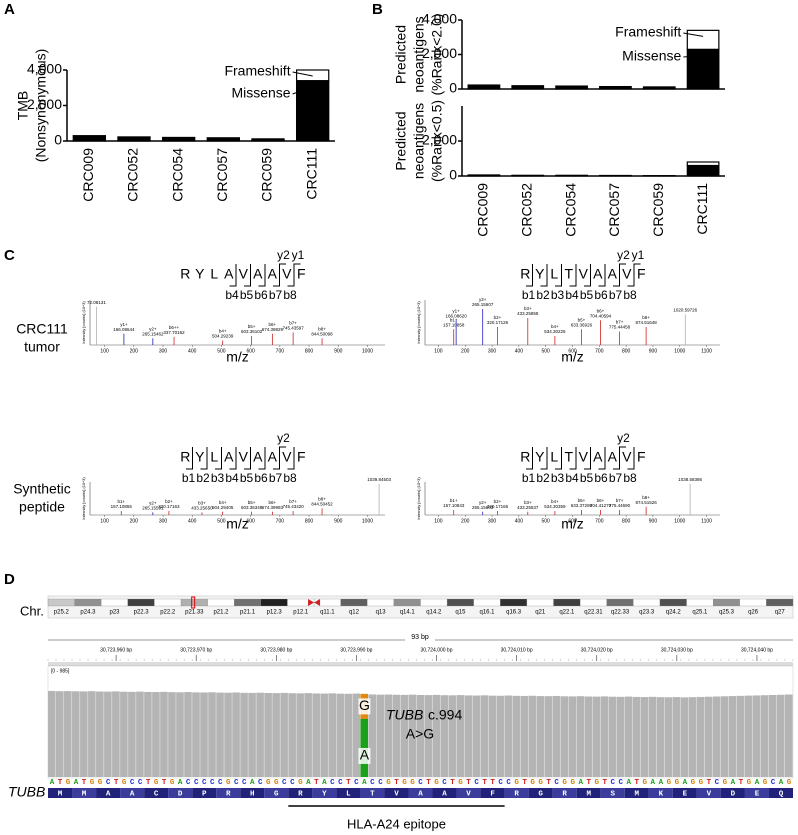 Image resolution: width=798 pixels, height=835 pixels. What do you see at coordinates (456, 315) in the screenshot?
I see `peak-mz: 166.08620` at bounding box center [456, 315].